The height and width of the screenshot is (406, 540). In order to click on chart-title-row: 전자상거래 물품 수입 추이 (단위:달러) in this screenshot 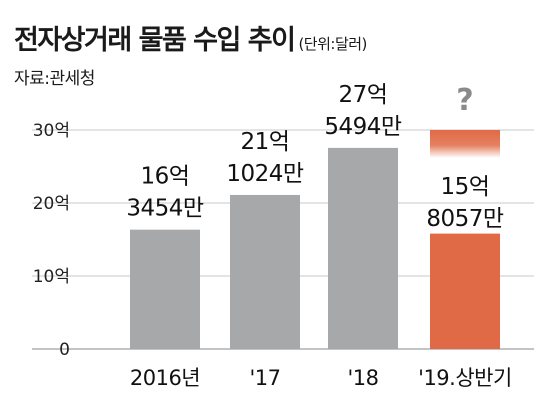, I will do `click(190, 37)`.